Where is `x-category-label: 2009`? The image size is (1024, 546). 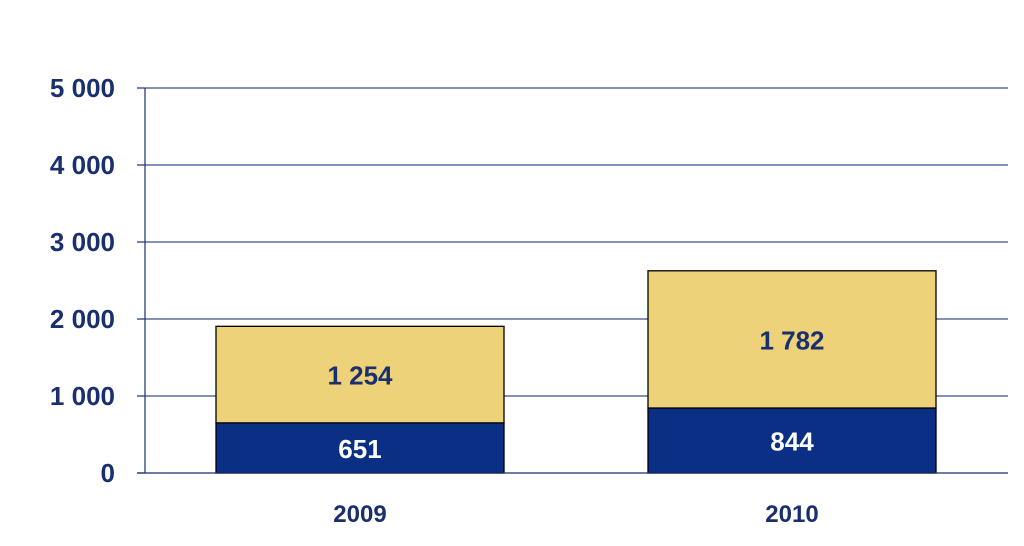
x-category-label: 2009 is located at coordinates (359, 514).